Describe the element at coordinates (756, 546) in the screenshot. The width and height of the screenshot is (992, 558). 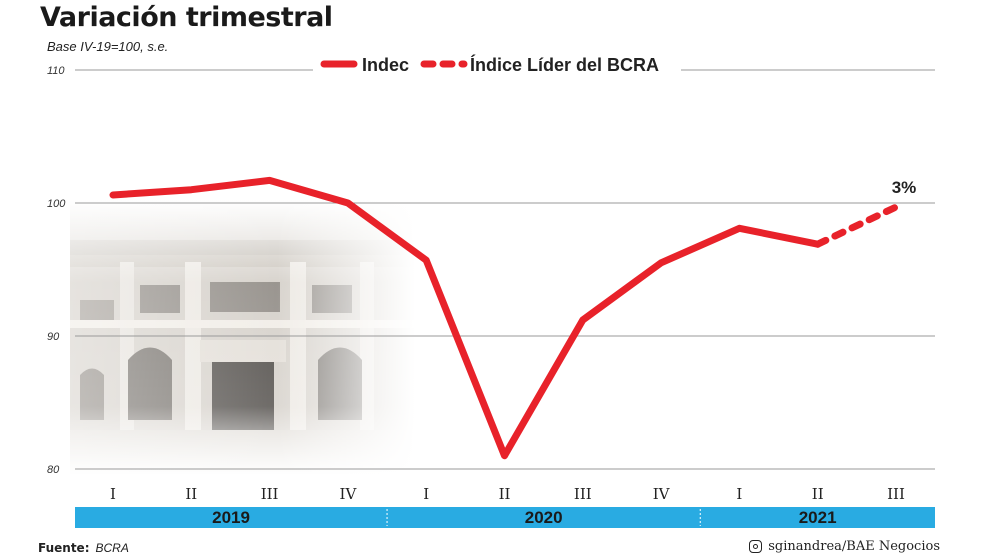
I see `instagram-icon` at that location.